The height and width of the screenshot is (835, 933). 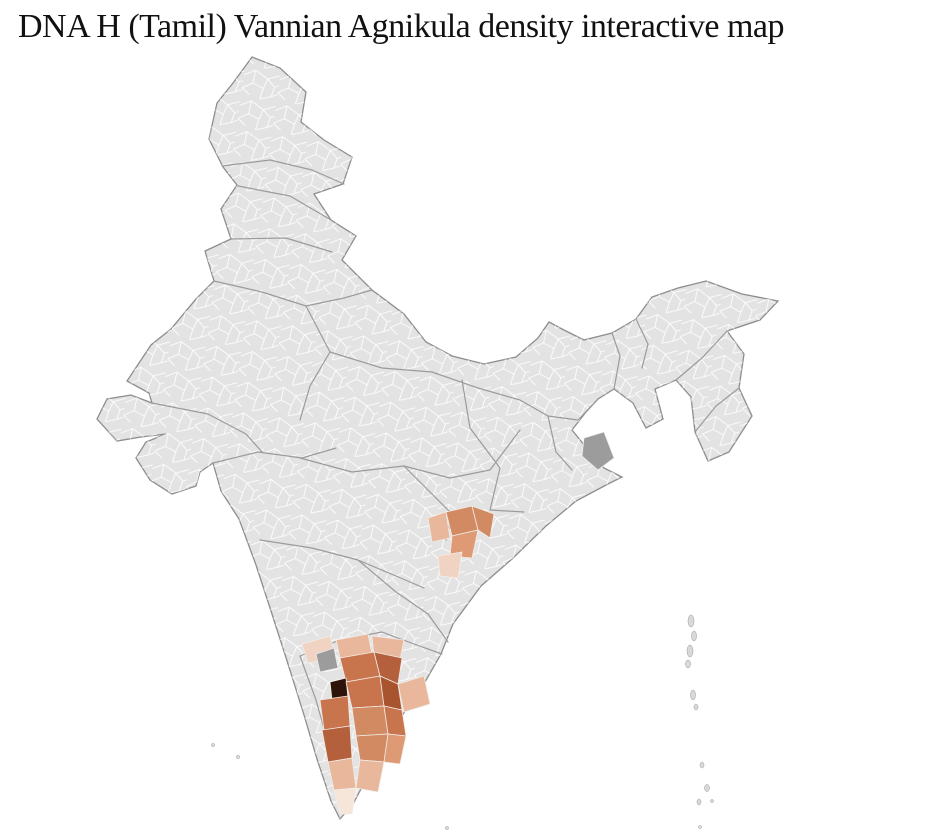 I want to click on lakshadweep-islands, so click(x=330, y=786).